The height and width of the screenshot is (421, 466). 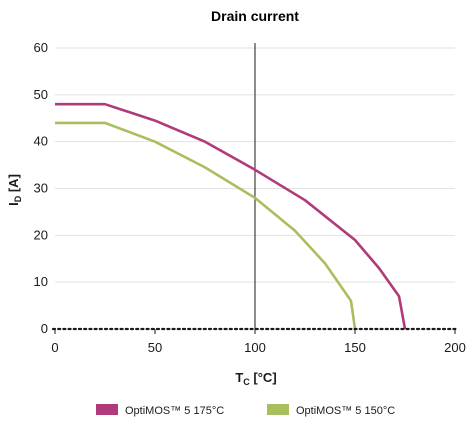 I want to click on y-tick-label-60: 60, so click(x=41, y=47).